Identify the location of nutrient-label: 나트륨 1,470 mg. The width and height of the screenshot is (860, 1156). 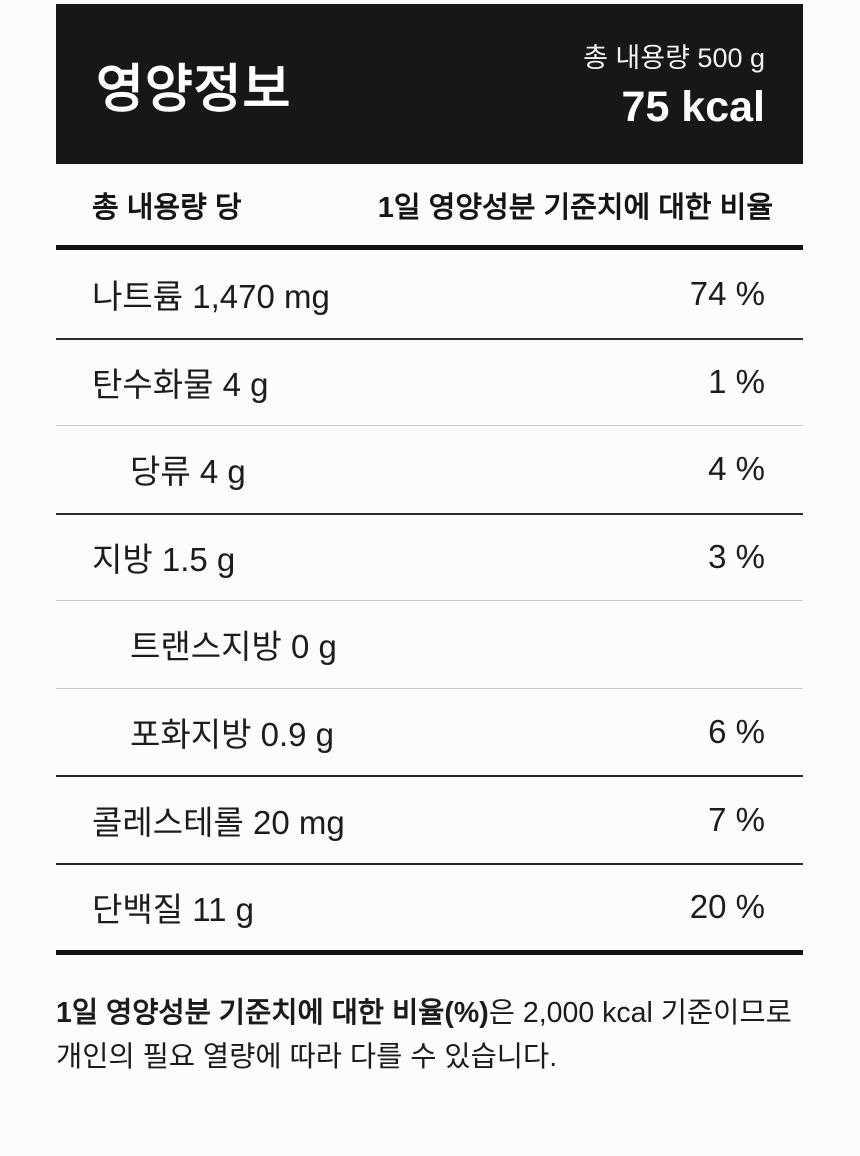
(211, 296).